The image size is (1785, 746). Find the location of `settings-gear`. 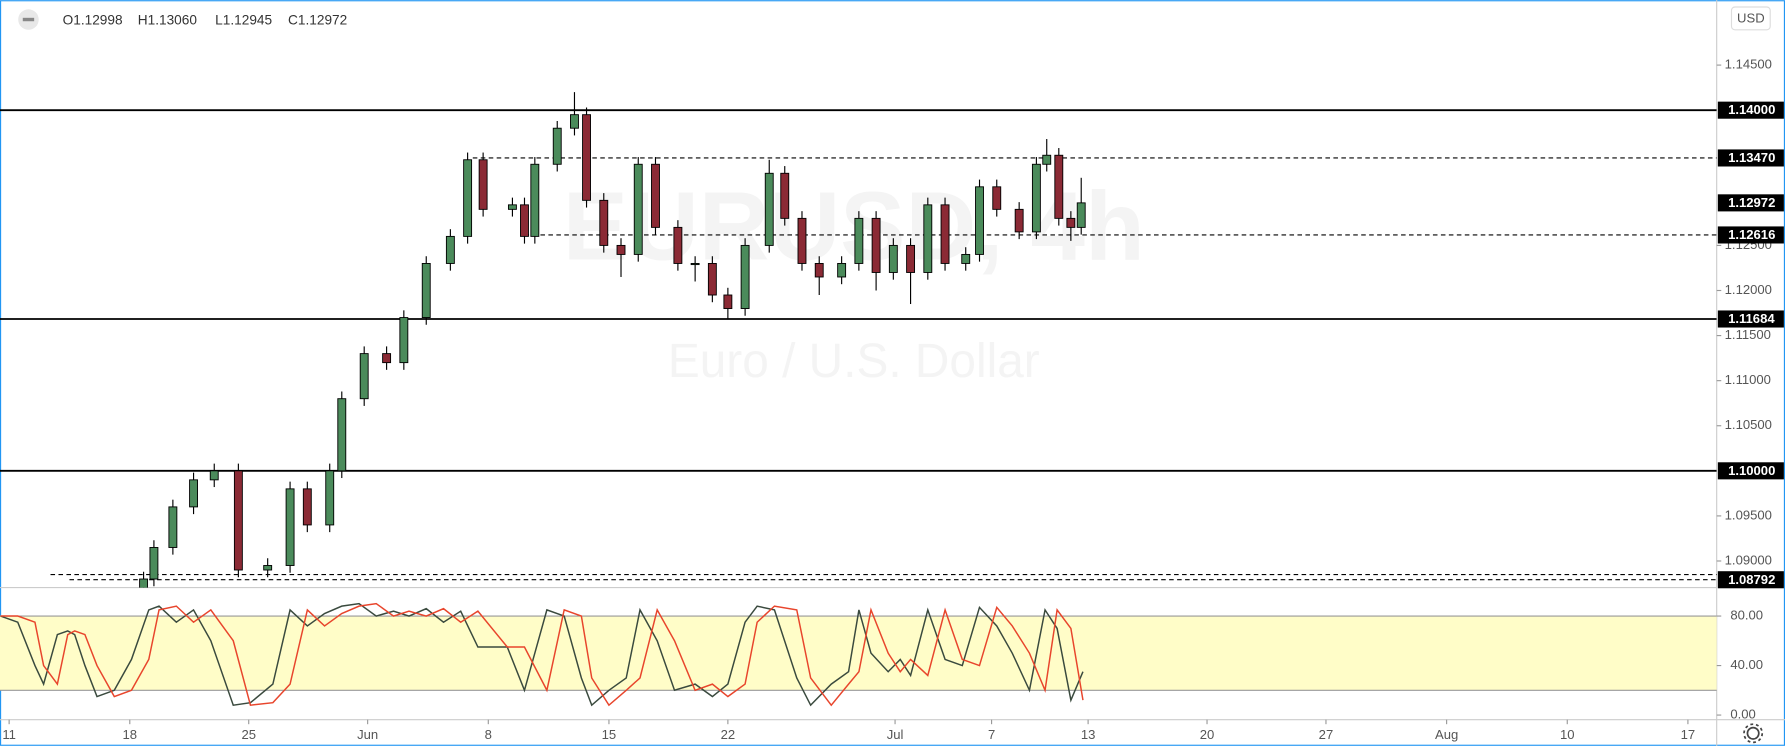

settings-gear is located at coordinates (1753, 733).